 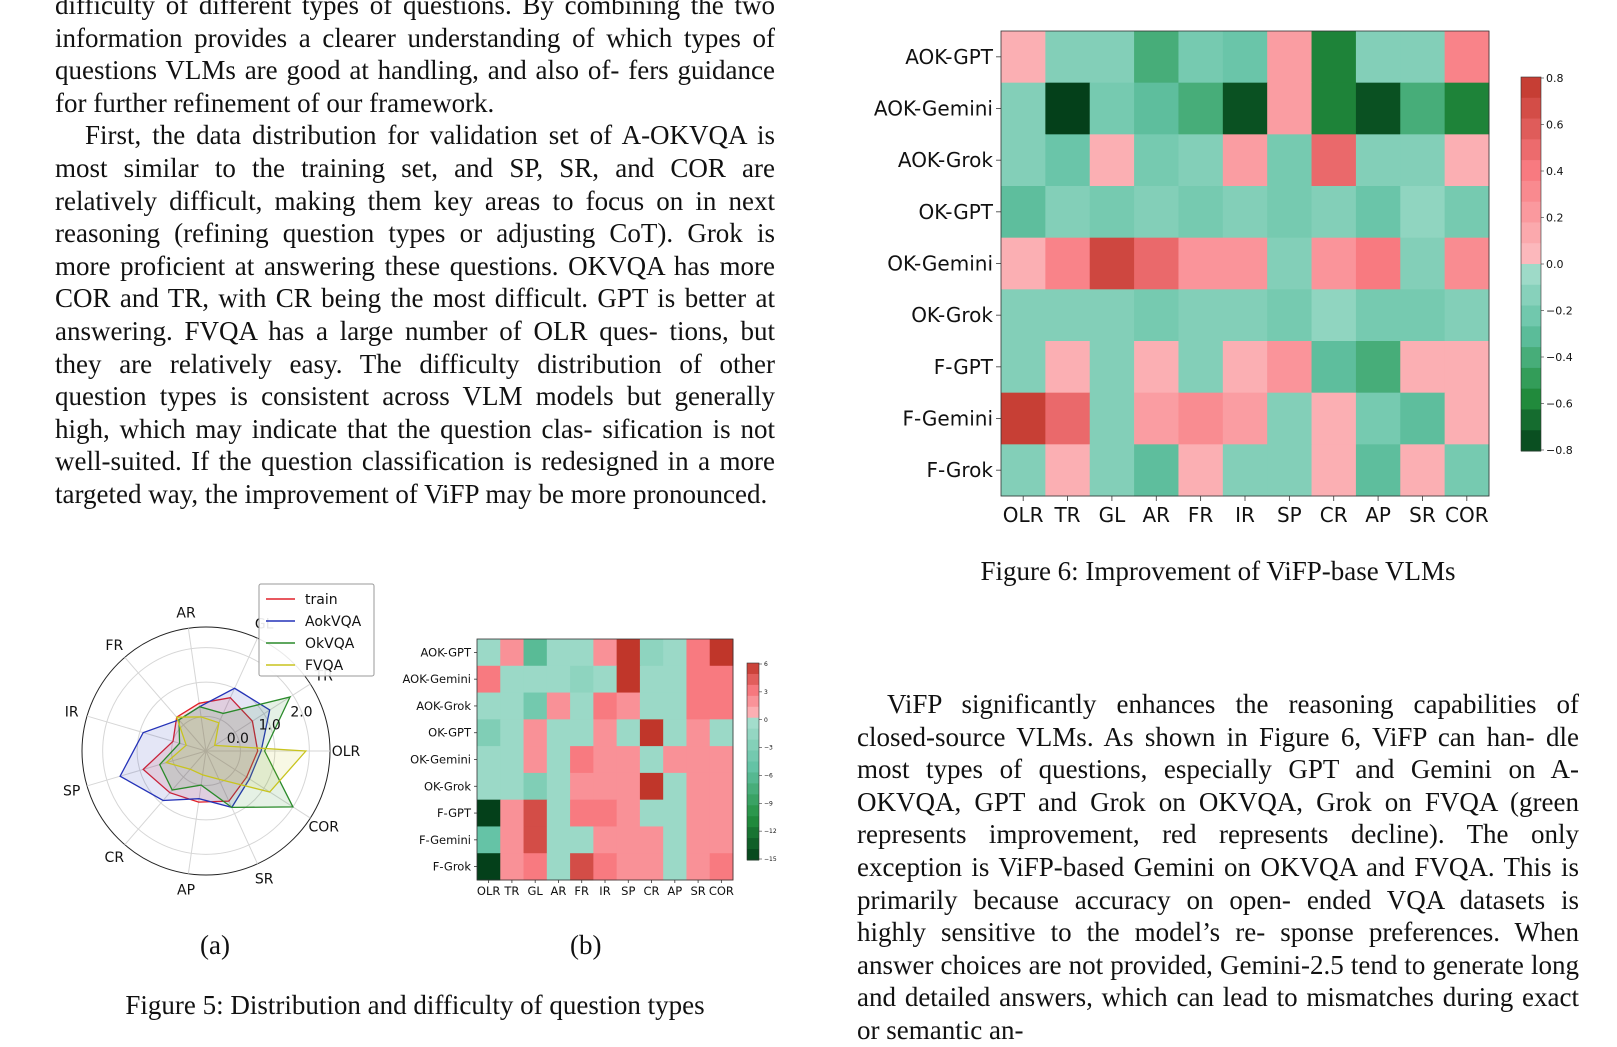 What do you see at coordinates (488, 891) in the screenshot?
I see `x-tick-label: OLR` at bounding box center [488, 891].